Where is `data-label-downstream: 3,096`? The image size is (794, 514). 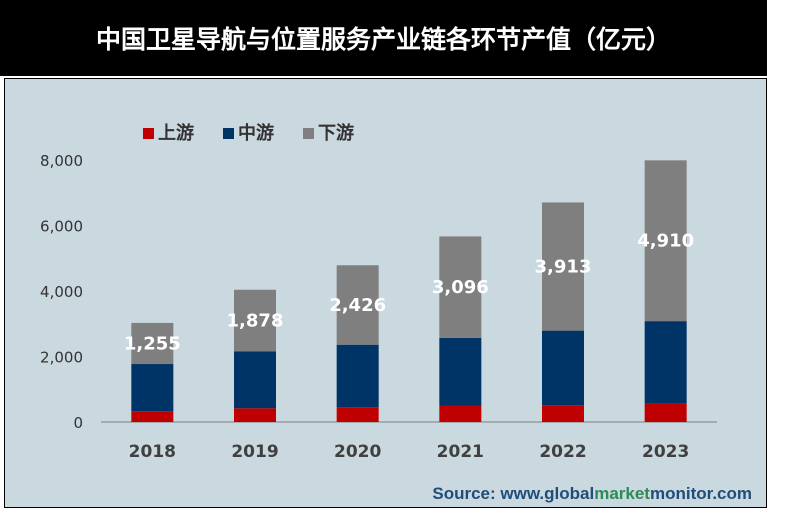
data-label-downstream: 3,096 is located at coordinates (460, 287).